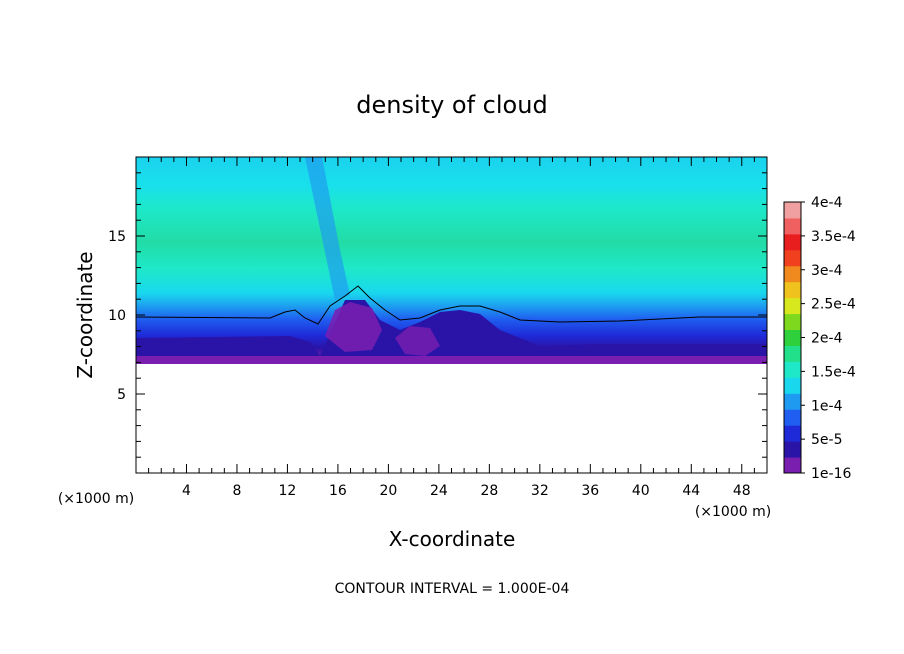  What do you see at coordinates (827, 271) in the screenshot?
I see `colorbar-label: 3e-4` at bounding box center [827, 271].